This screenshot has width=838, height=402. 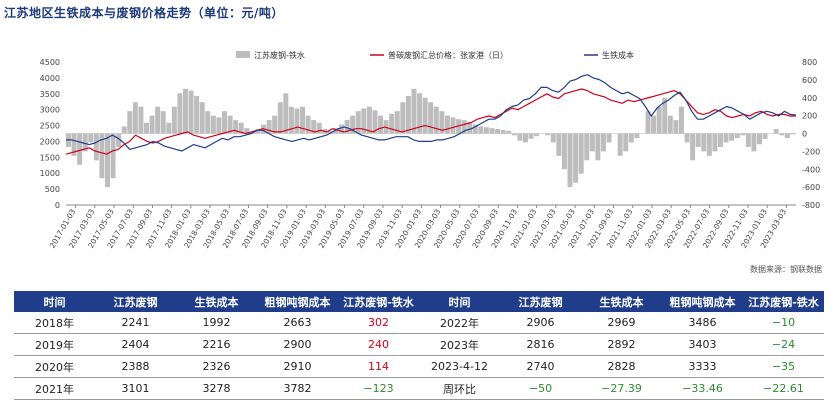 I want to click on table-cell: 2023-4-12, so click(x=459, y=366).